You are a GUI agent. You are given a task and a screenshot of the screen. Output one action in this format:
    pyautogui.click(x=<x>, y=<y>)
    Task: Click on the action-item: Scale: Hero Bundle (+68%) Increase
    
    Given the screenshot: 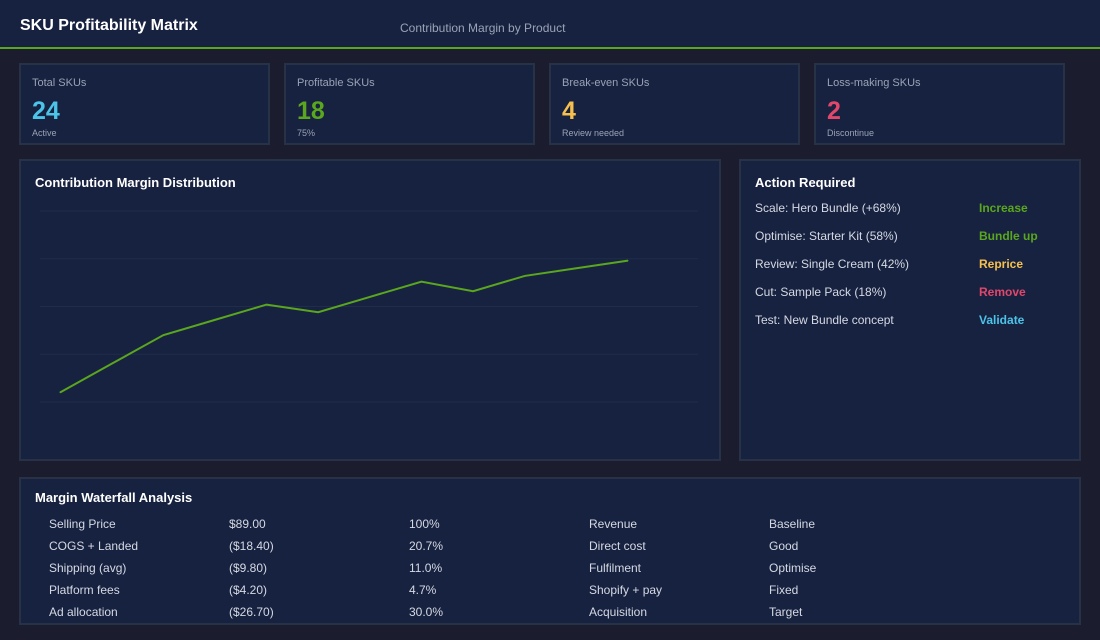 What is the action you would take?
    pyautogui.click(x=910, y=208)
    